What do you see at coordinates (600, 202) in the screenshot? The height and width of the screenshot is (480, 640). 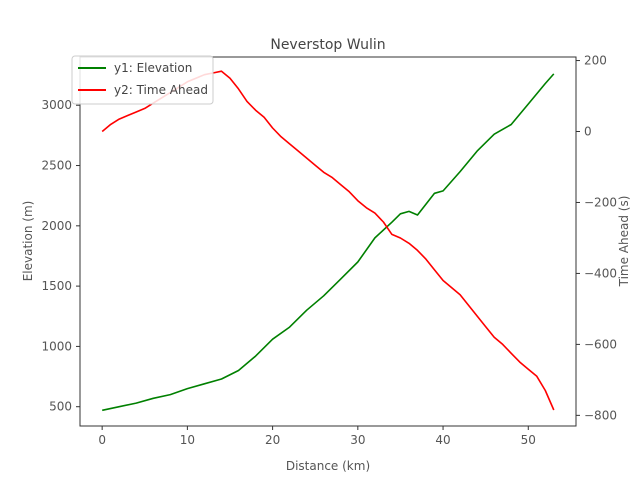 I see `right-y-tick-label: −200` at bounding box center [600, 202].